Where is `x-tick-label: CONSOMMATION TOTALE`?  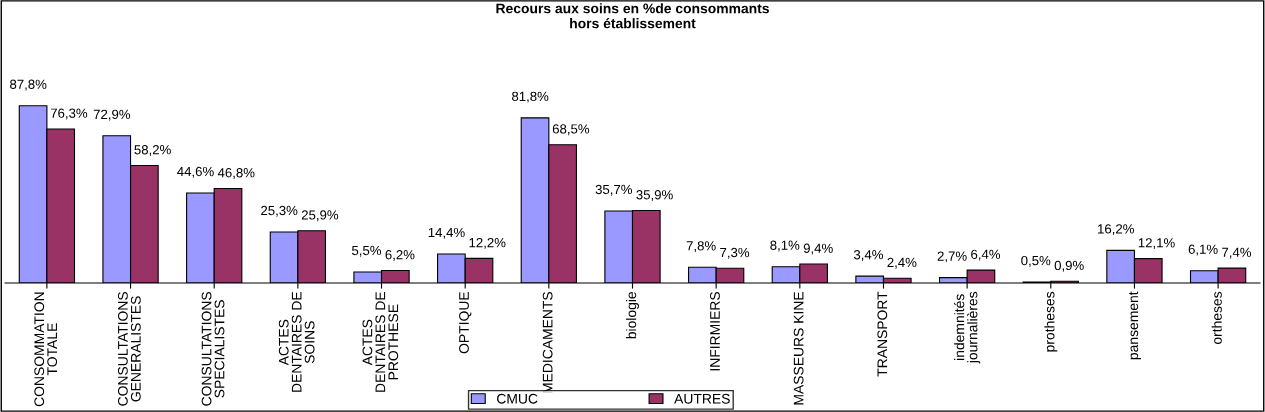
x-tick-label: CONSOMMATION TOTALE is located at coordinates (46, 349).